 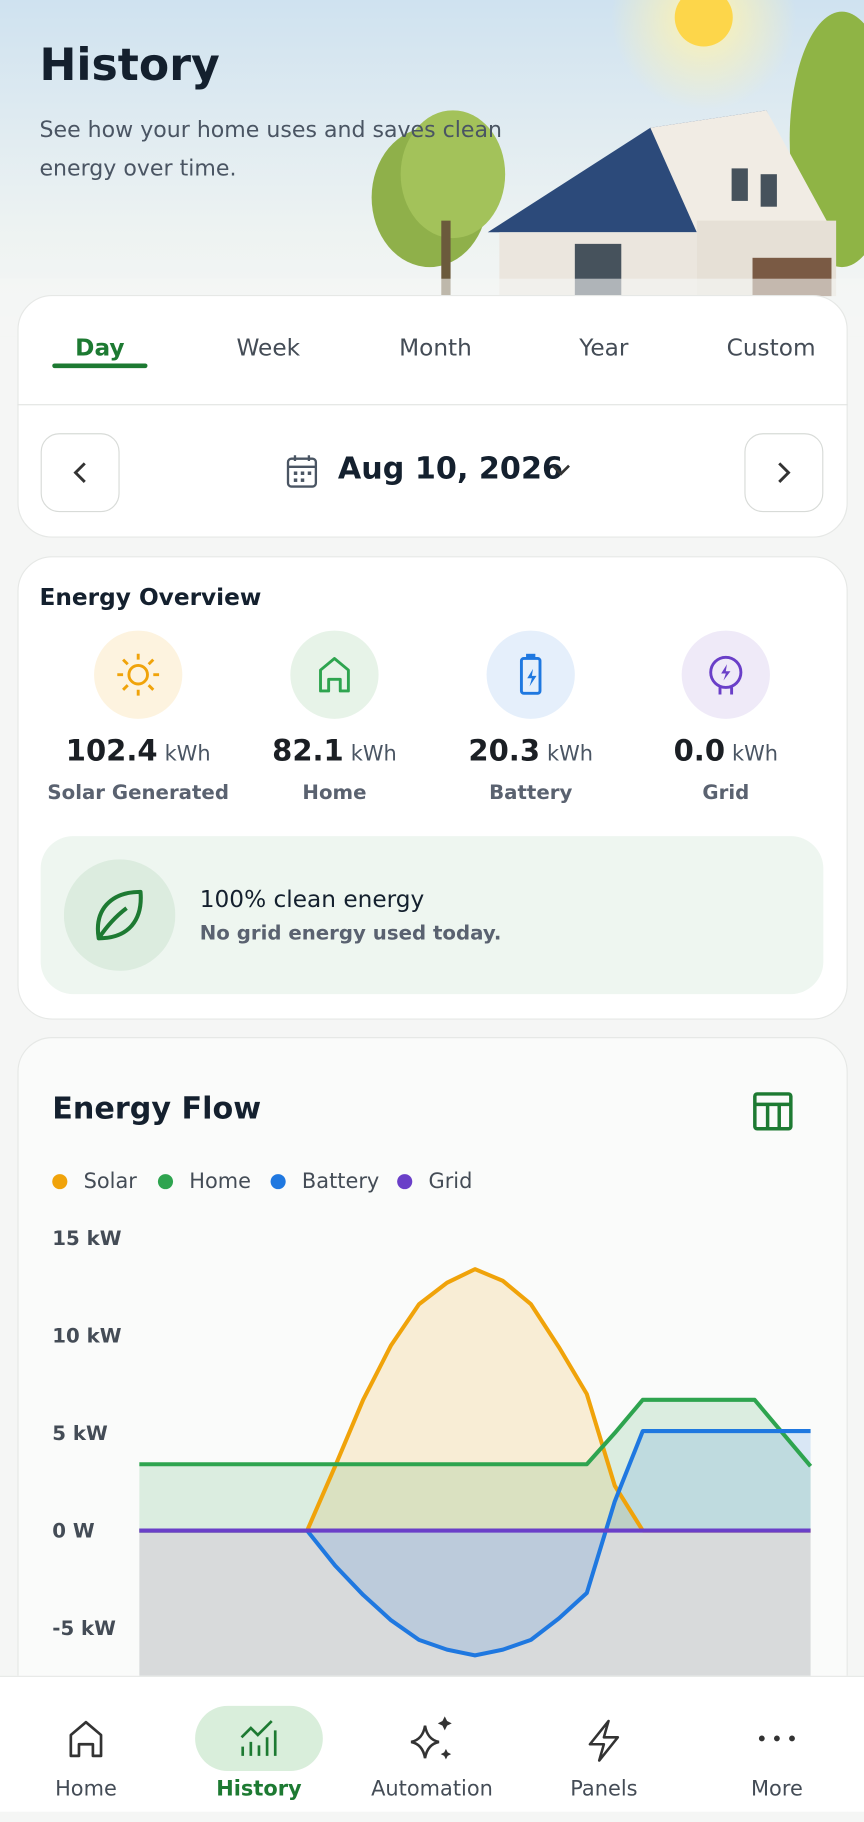 What do you see at coordinates (334, 674) in the screenshot?
I see `home-icon` at bounding box center [334, 674].